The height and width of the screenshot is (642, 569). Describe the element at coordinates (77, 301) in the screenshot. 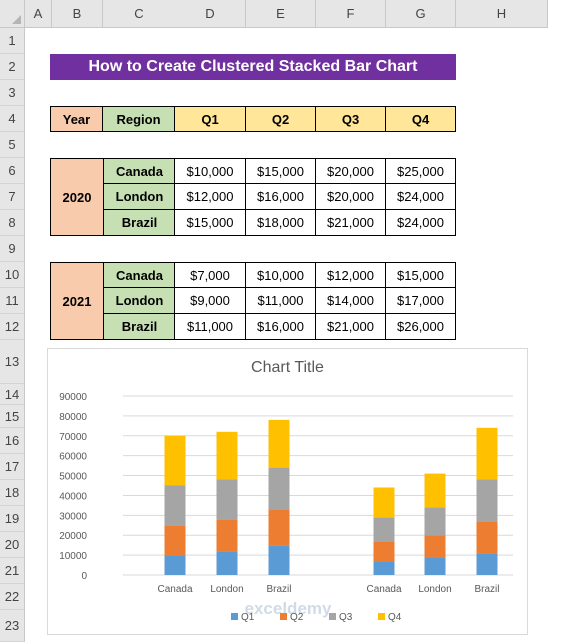

I see `year-cell-2021: 2021` at that location.